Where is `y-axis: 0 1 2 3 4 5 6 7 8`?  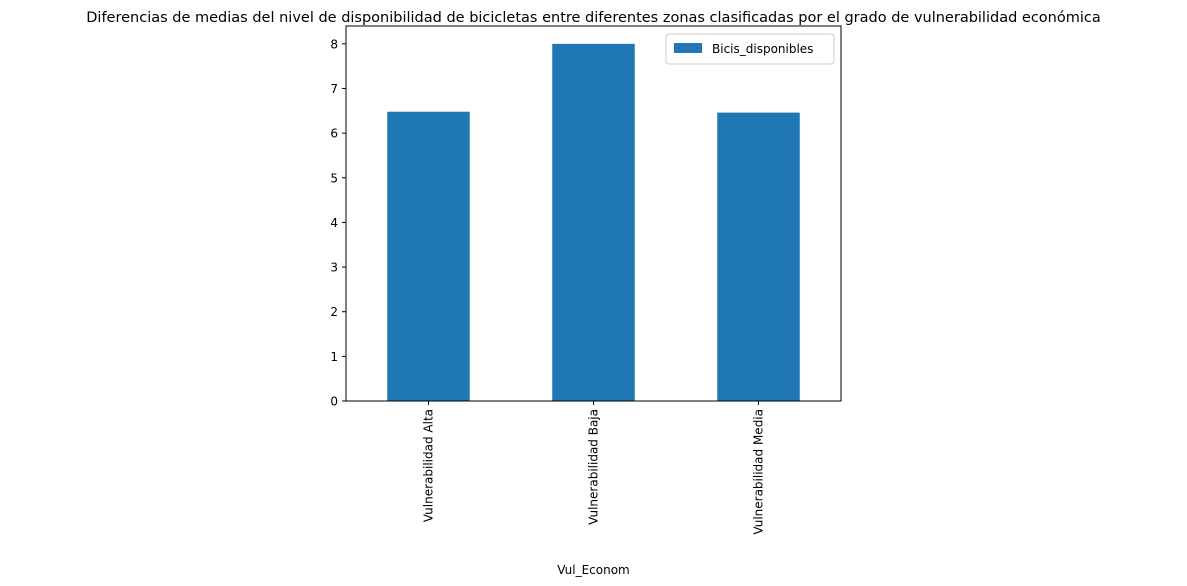 y-axis: 0 1 2 3 4 5 6 7 8 is located at coordinates (338, 223).